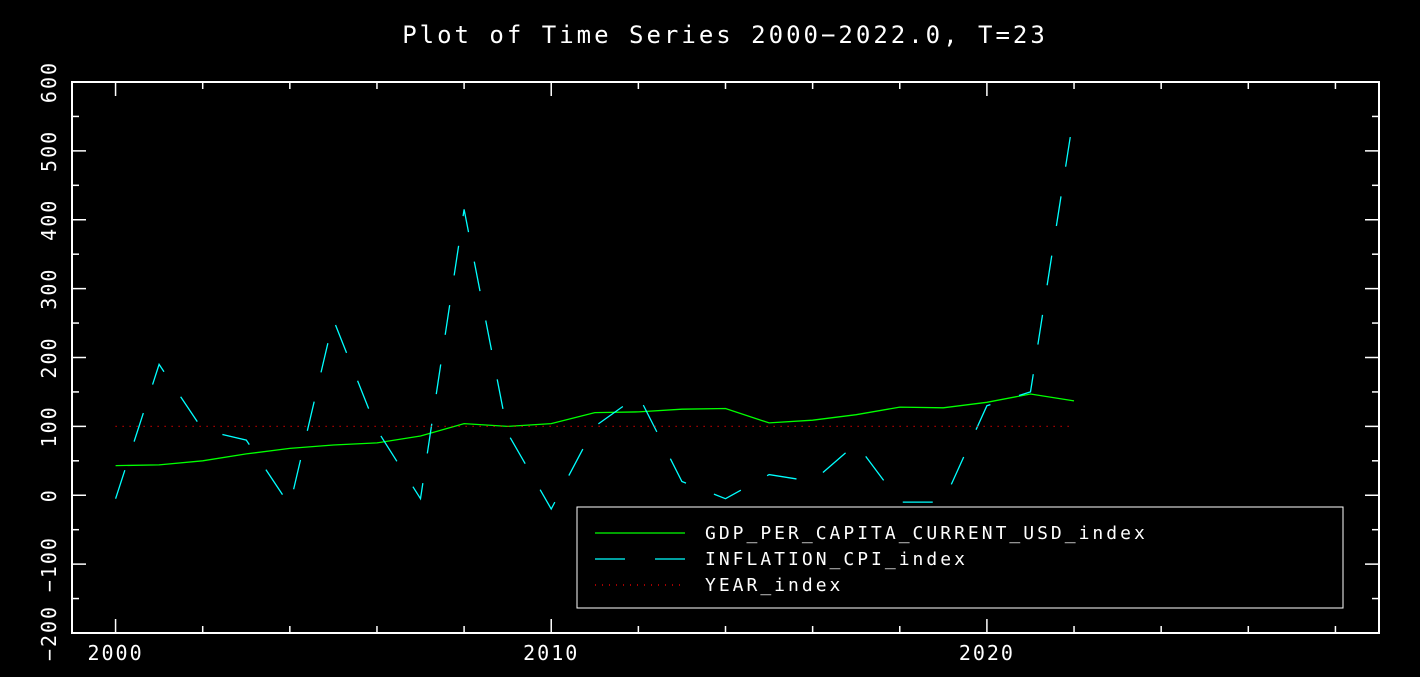  What do you see at coordinates (49, 289) in the screenshot?
I see `y-tick-label: 300` at bounding box center [49, 289].